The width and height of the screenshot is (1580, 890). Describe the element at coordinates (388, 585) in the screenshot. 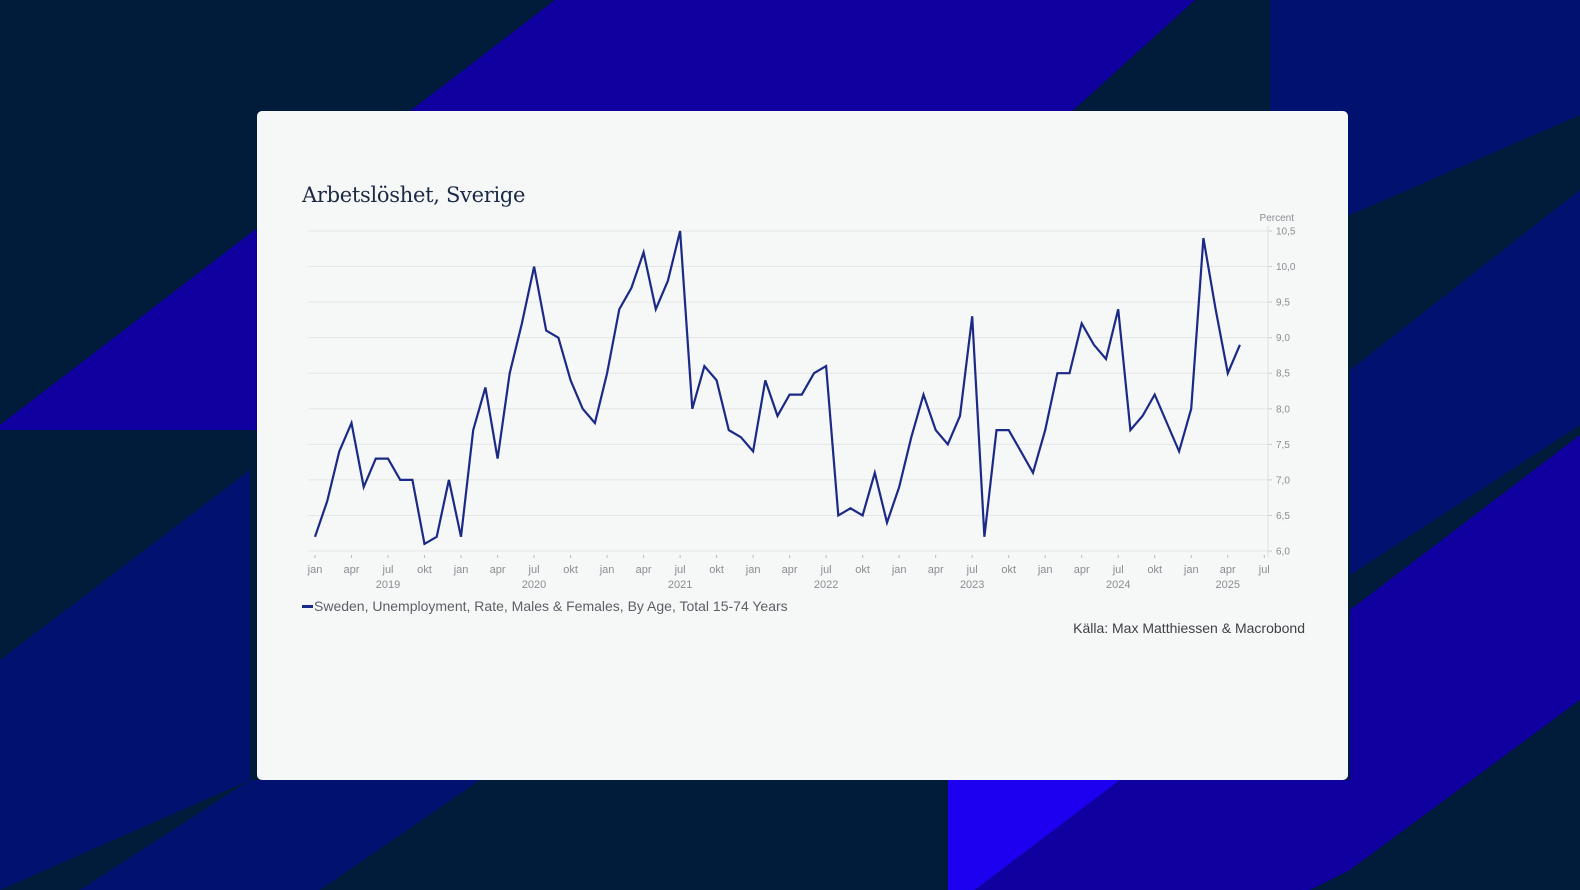

I see `x-year-label: 2019` at that location.